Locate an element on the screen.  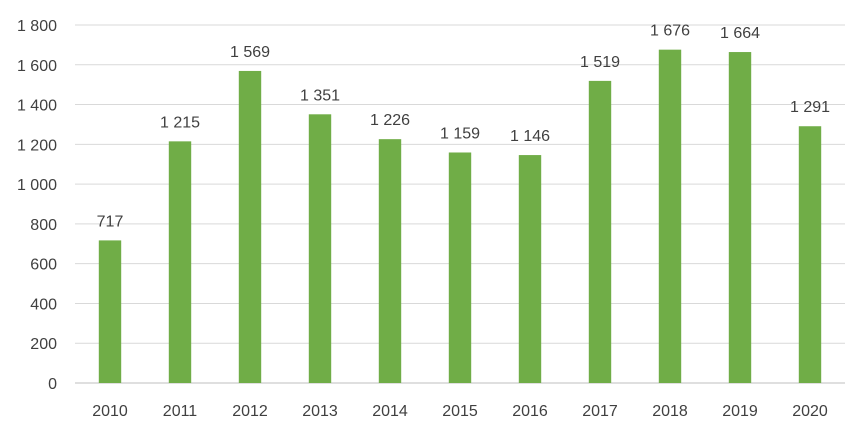
x-tick-label: 2016 is located at coordinates (530, 411).